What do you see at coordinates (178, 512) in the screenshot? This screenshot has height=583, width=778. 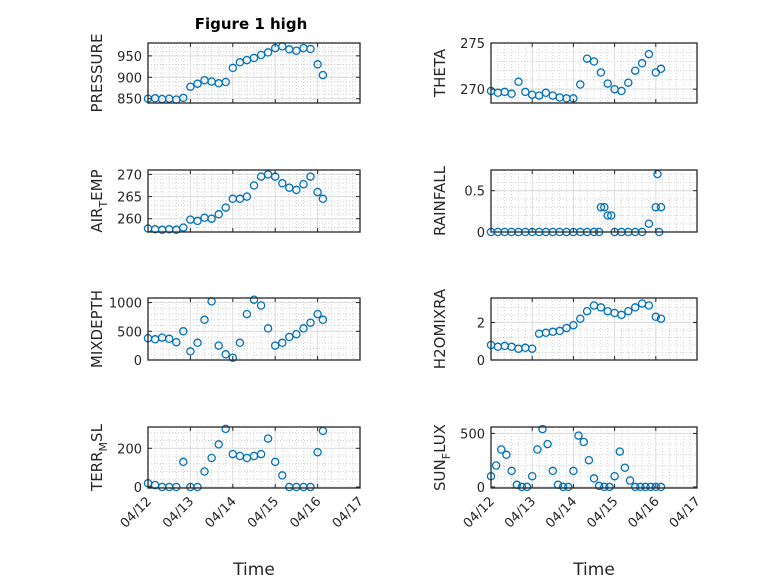 I see `x-tick-label: 04/13` at bounding box center [178, 512].